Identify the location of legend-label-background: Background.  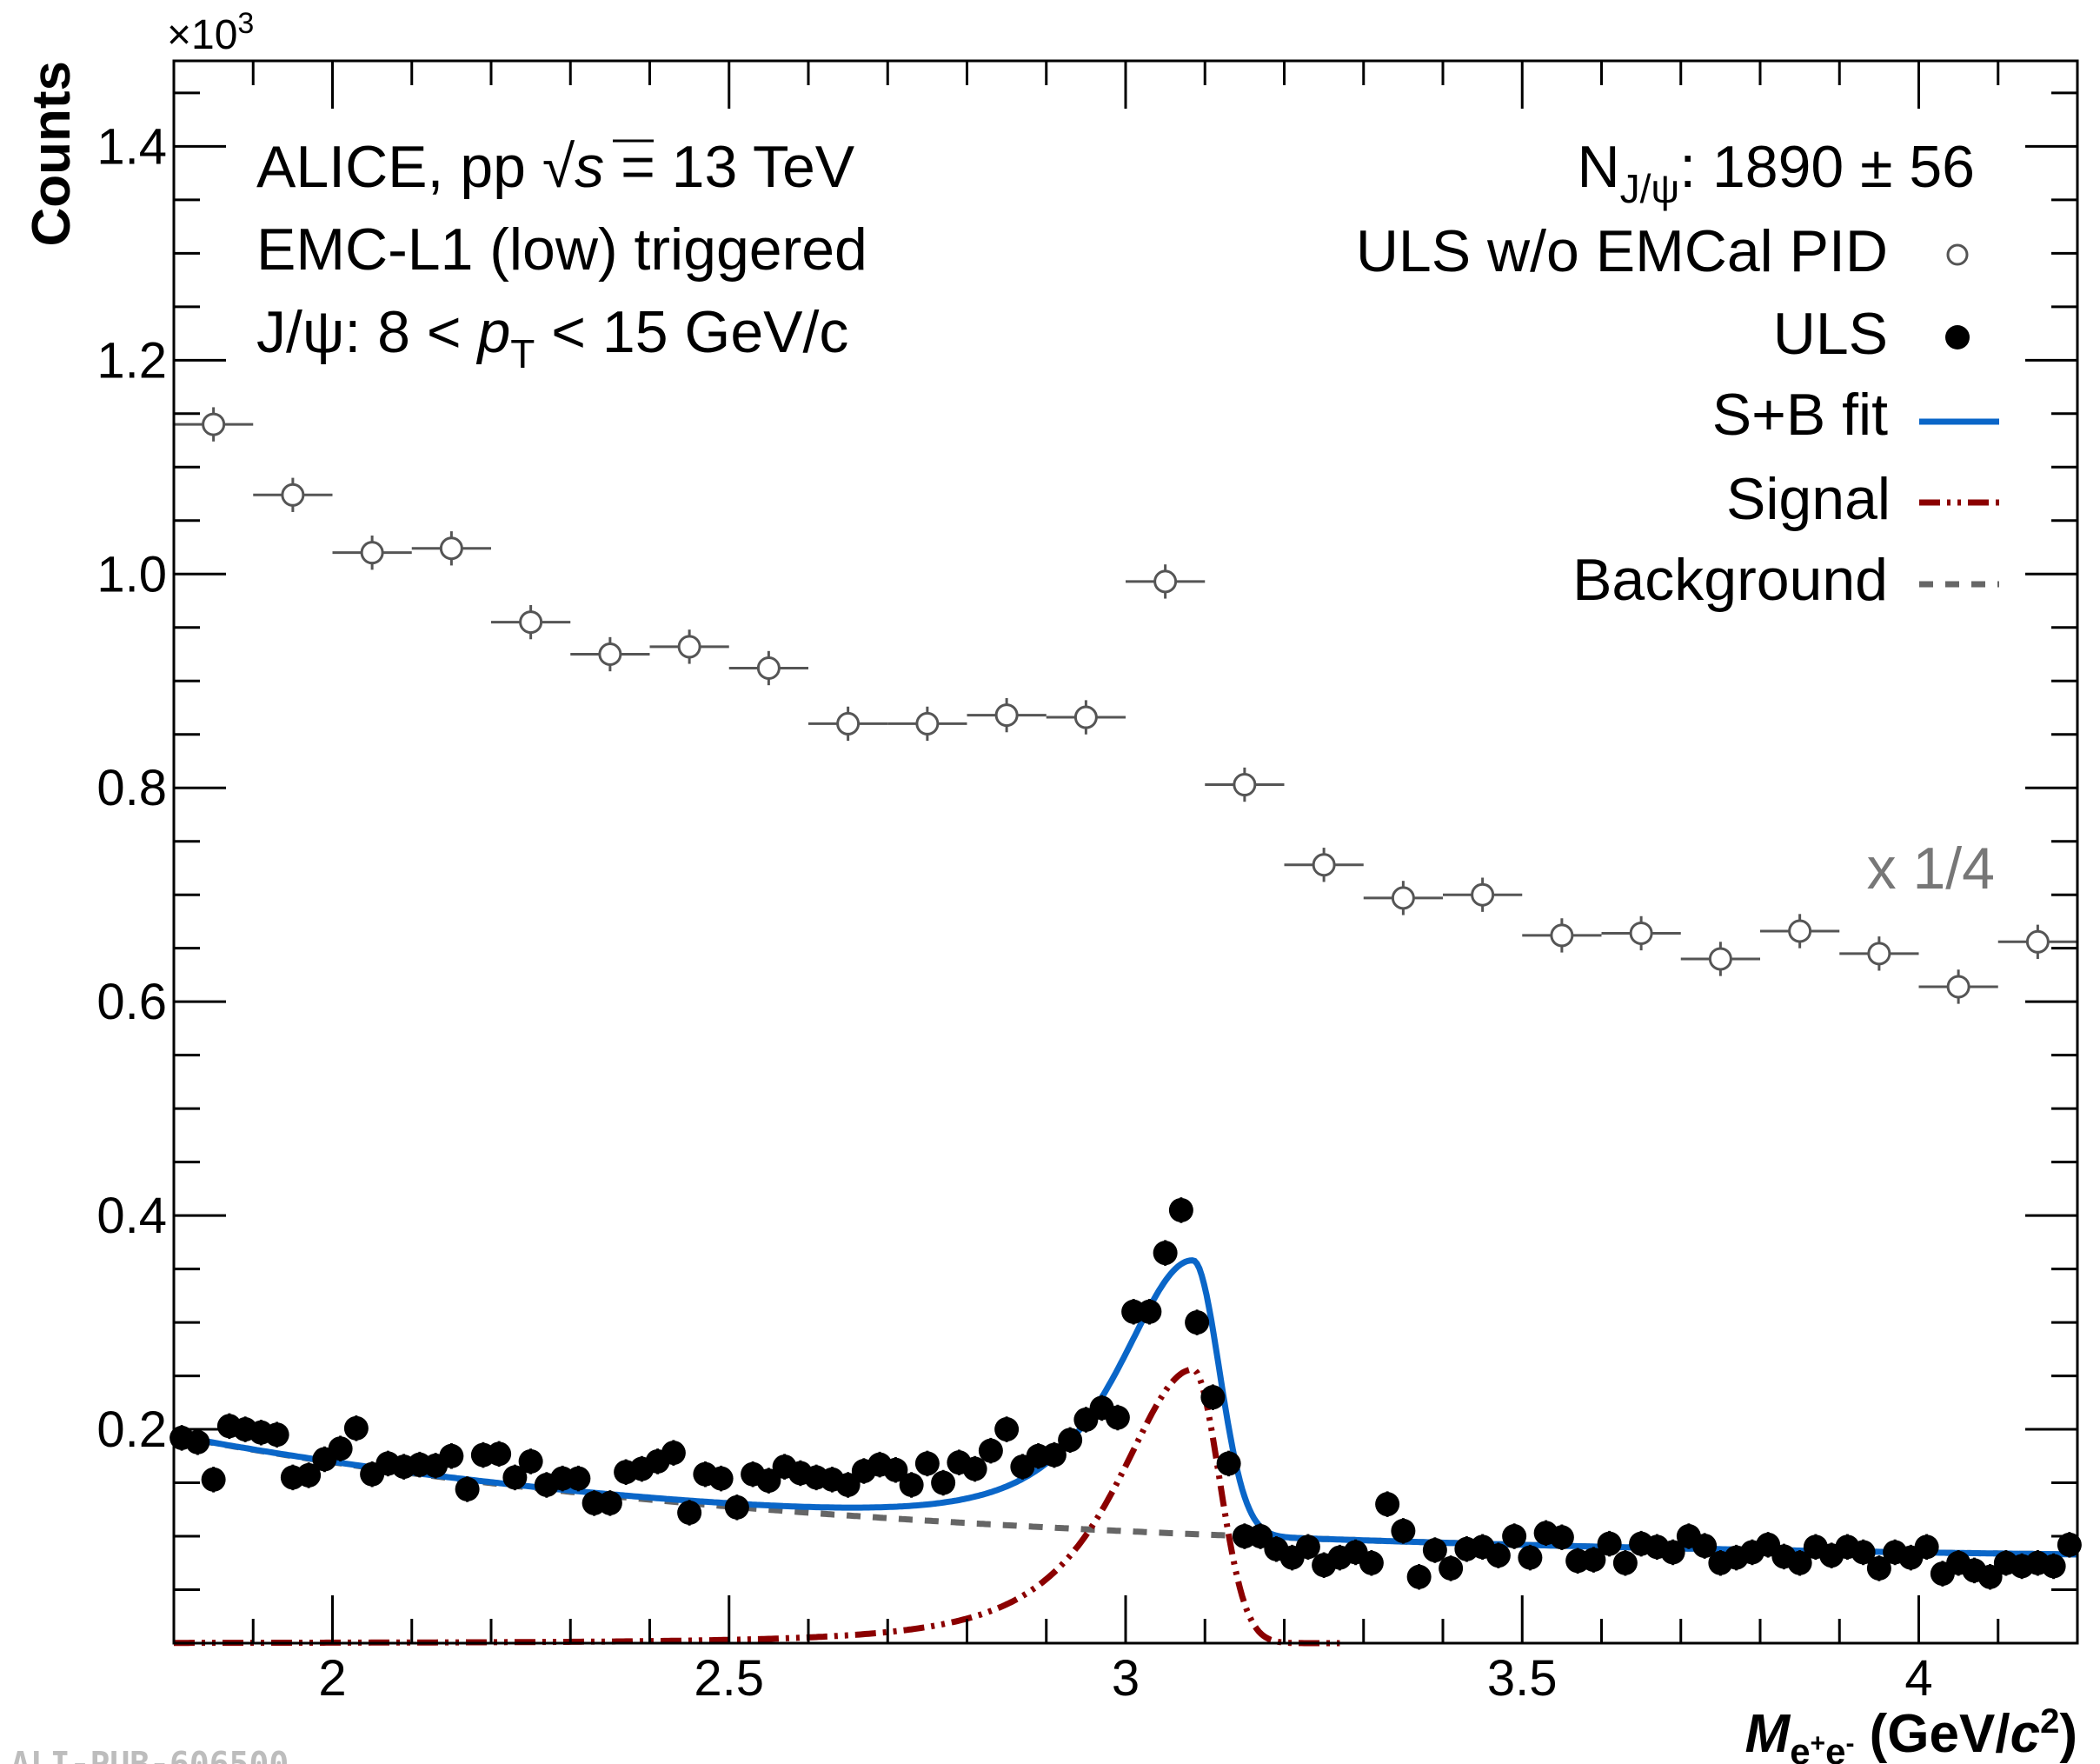
(1730, 580).